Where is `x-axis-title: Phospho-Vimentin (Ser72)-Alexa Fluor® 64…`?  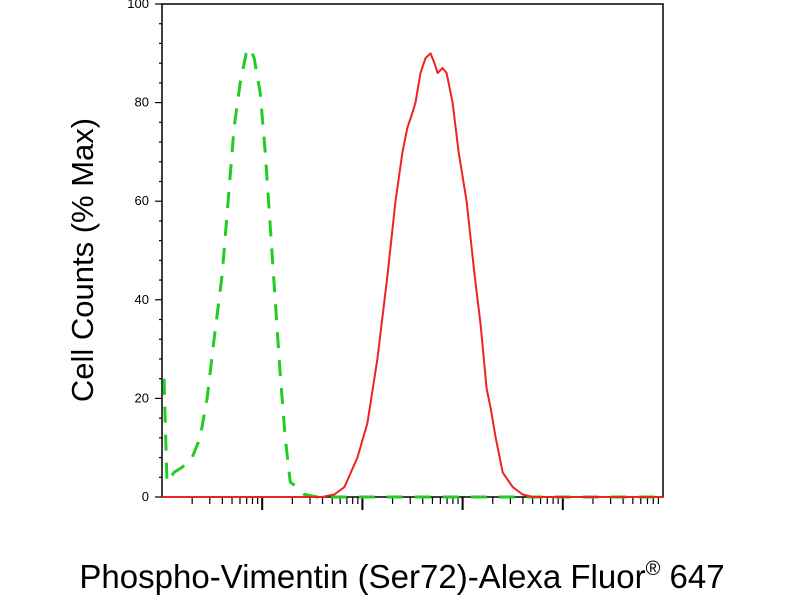
x-axis-title: Phospho-Vimentin (Ser72)-Alexa Fluor® 64… is located at coordinates (401, 576).